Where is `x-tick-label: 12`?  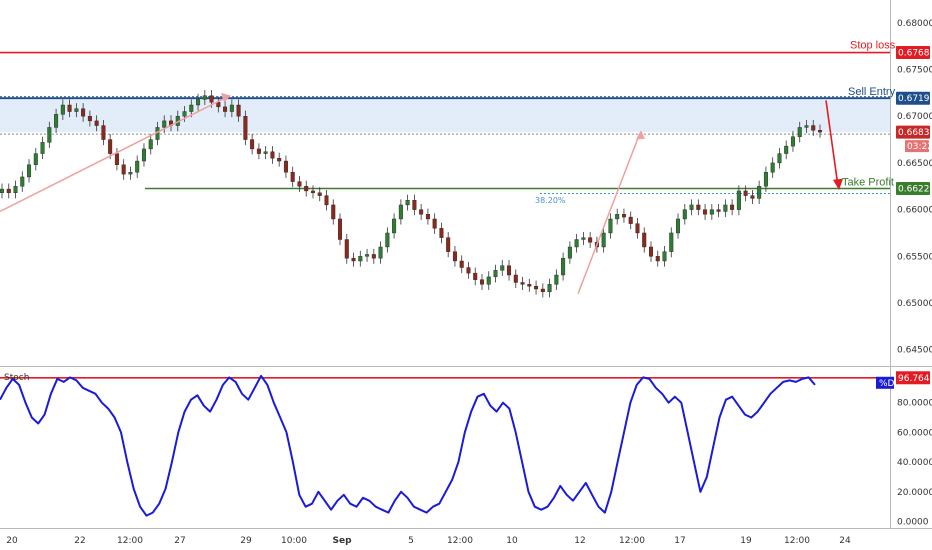
x-tick-label: 12 is located at coordinates (579, 541).